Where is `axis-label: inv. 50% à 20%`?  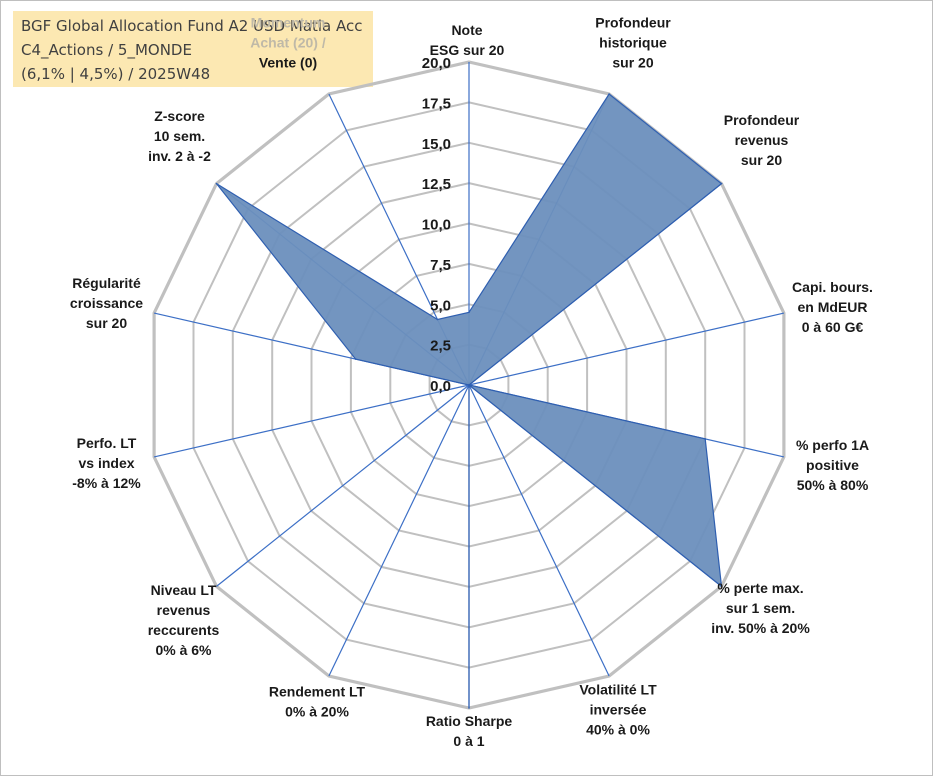
axis-label: inv. 50% à 20% is located at coordinates (760, 628).